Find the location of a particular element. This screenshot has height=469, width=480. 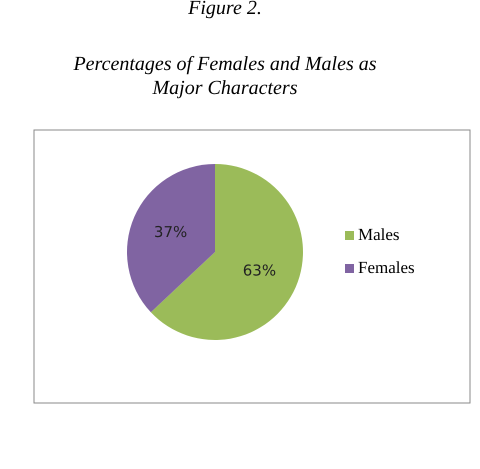

data-label: 63% is located at coordinates (259, 270).